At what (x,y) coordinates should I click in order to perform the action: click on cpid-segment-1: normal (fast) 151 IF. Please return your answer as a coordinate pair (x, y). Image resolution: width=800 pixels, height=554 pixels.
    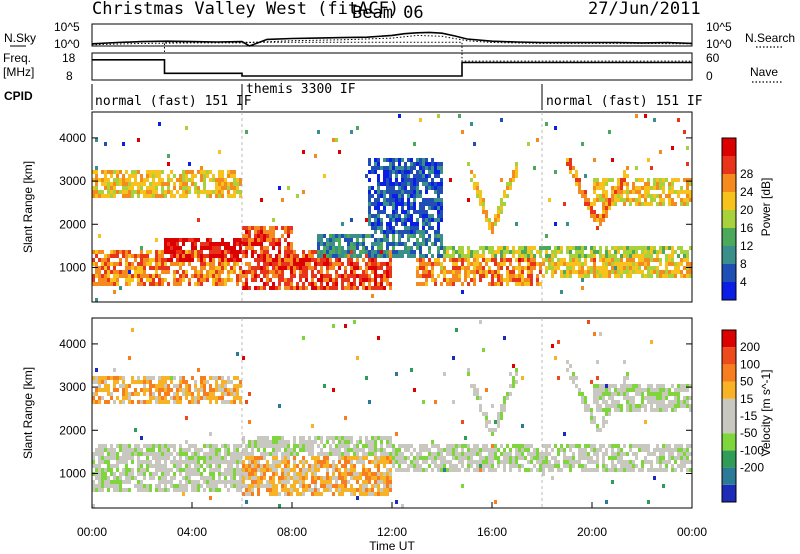
    Looking at the image, I should click on (173, 101).